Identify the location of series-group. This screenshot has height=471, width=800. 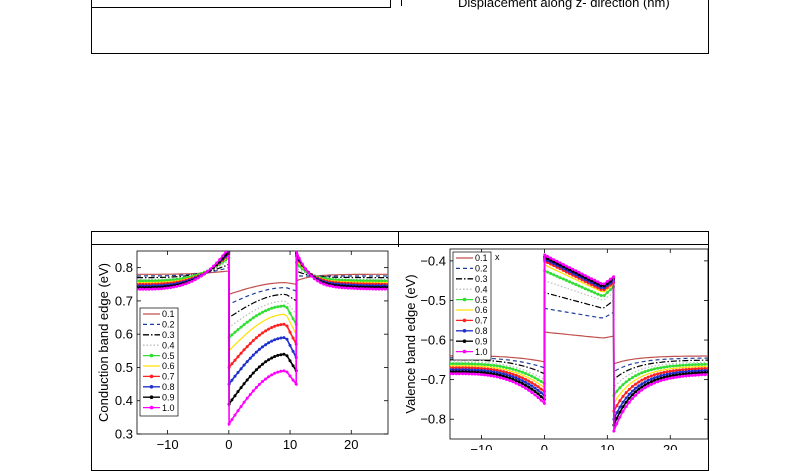
(262, 339).